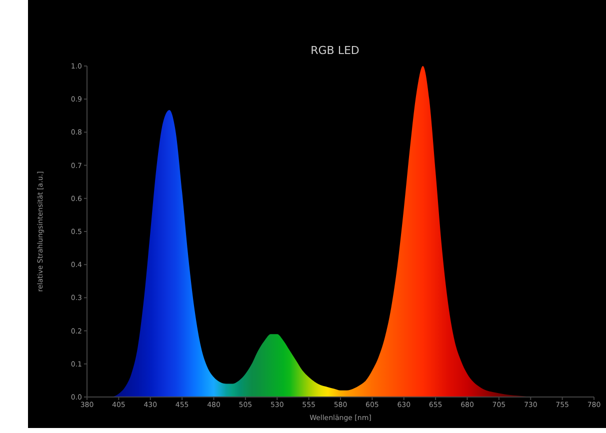 This screenshot has width=606, height=433. What do you see at coordinates (335, 50) in the screenshot?
I see `chart-title: RGB LED` at bounding box center [335, 50].